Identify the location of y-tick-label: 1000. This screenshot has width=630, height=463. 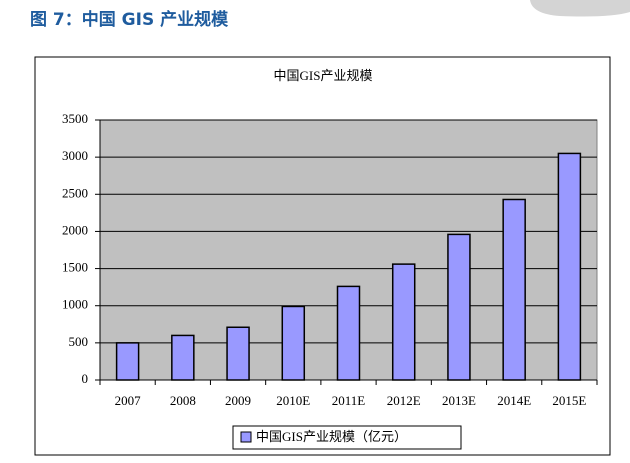
(75, 304).